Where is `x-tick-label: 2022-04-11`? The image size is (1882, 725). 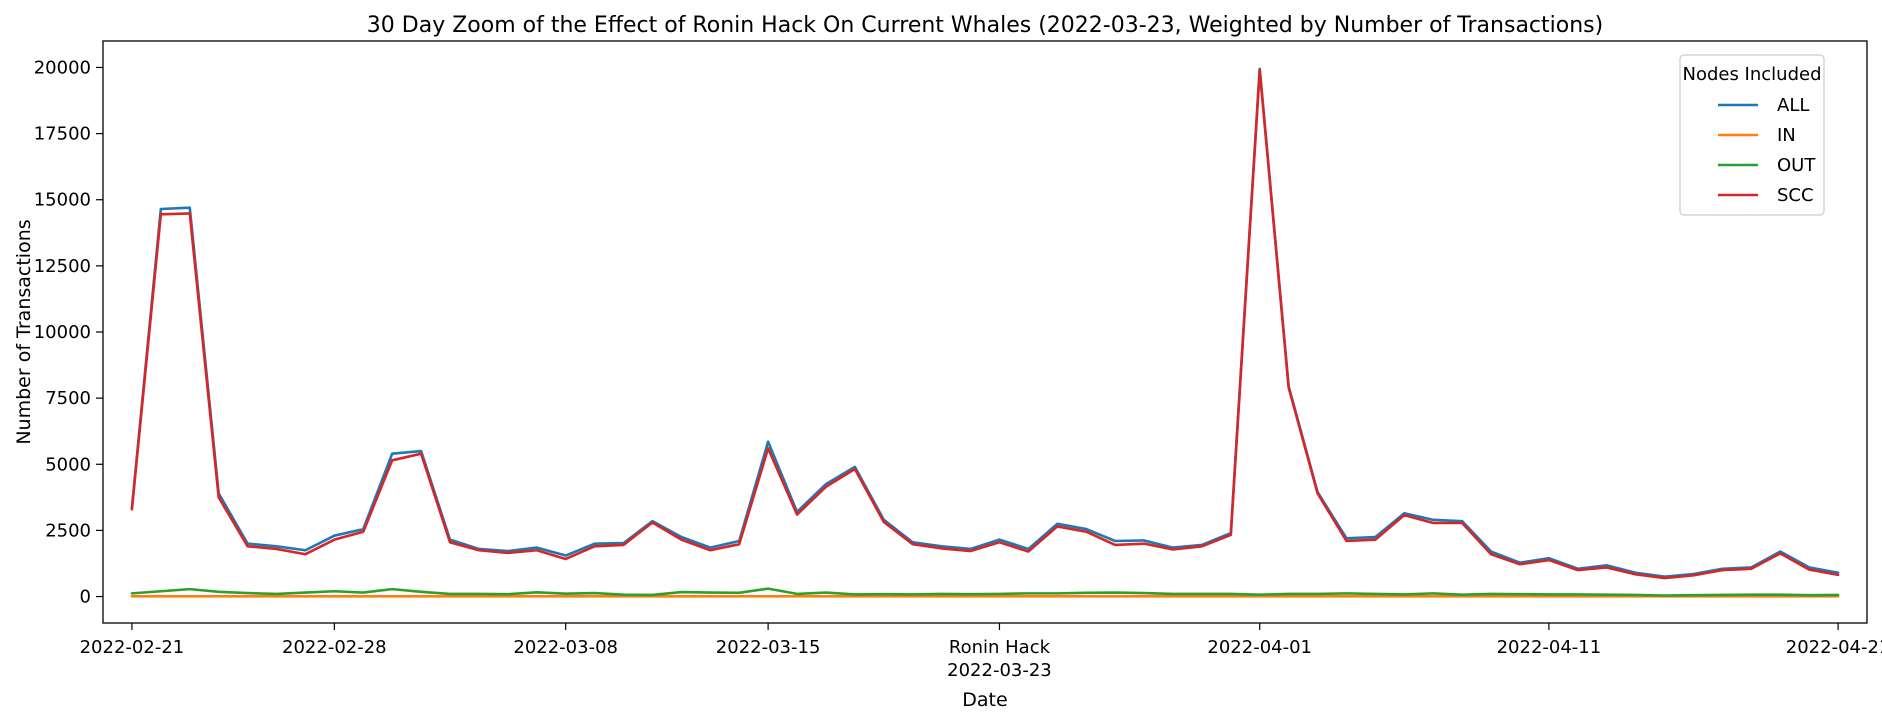
x-tick-label: 2022-04-11 is located at coordinates (1549, 647).